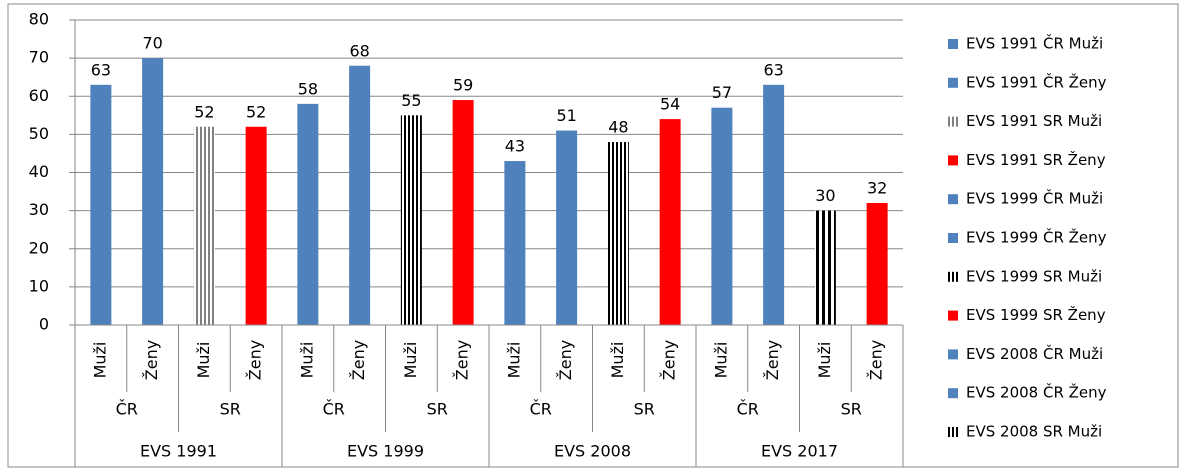 The image size is (1184, 471). Describe the element at coordinates (385, 451) in the screenshot. I see `group-label: EVS 1999` at that location.